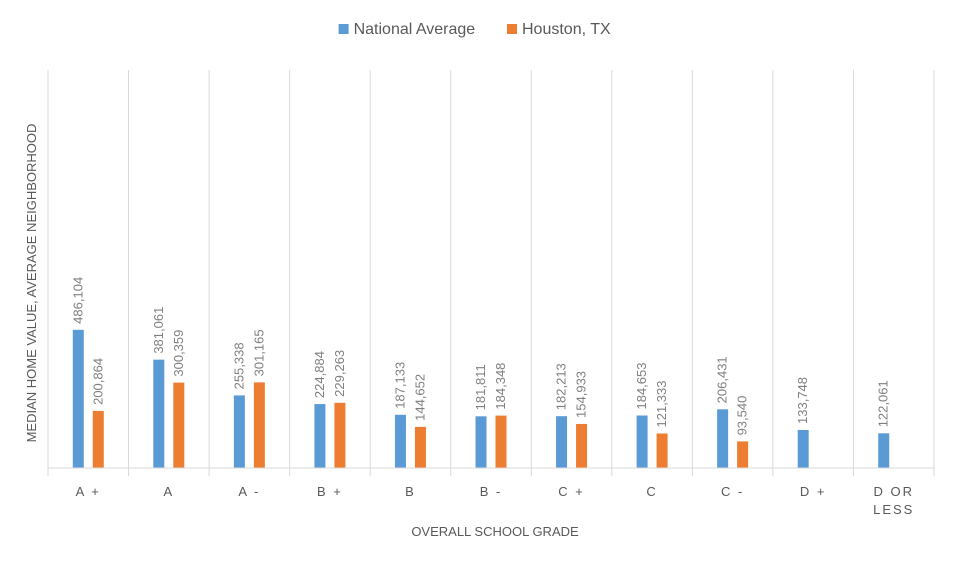 The height and width of the screenshot is (572, 956). I want to click on data-label-houston-tx-b: 184,348, so click(500, 386).